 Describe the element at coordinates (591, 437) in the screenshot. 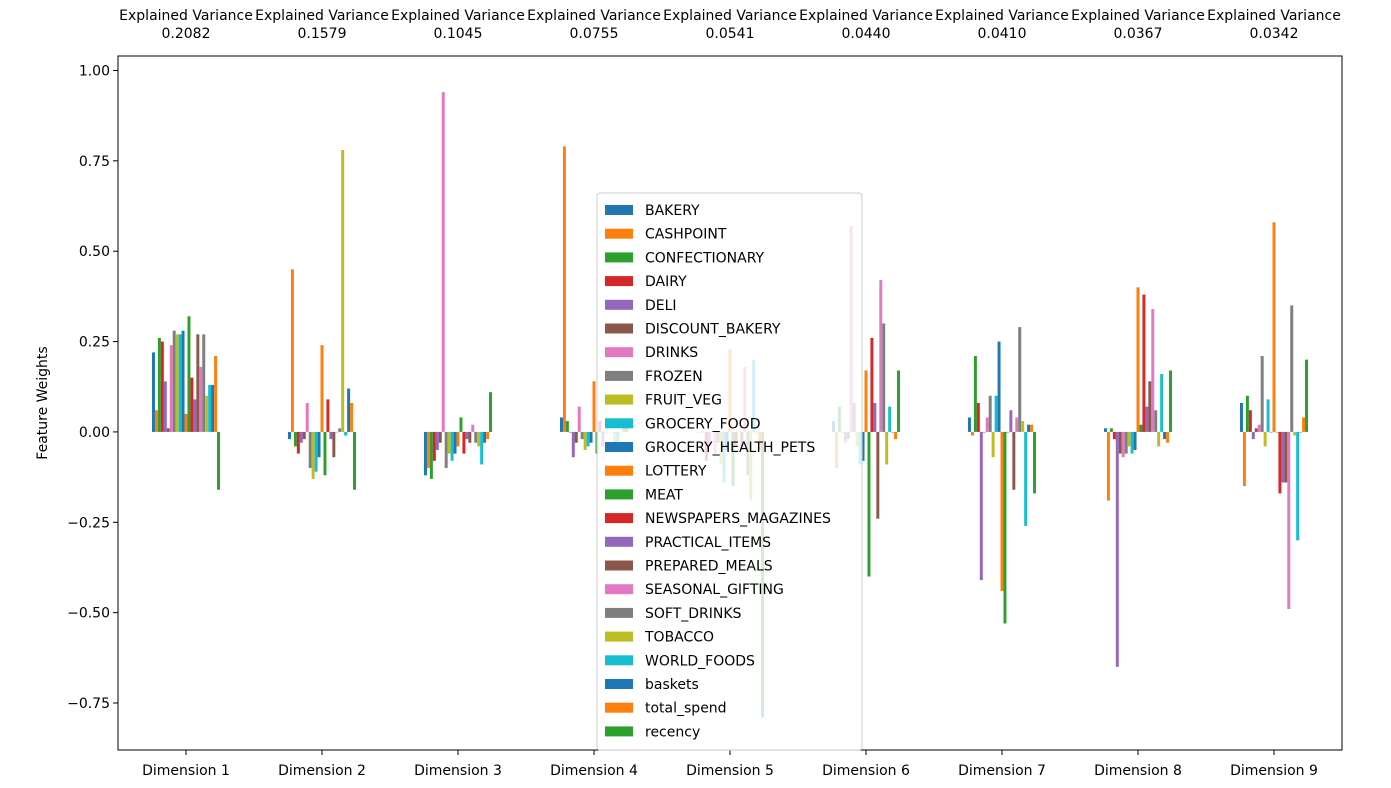

I see `bar-grocery-health-pets-dim4` at that location.